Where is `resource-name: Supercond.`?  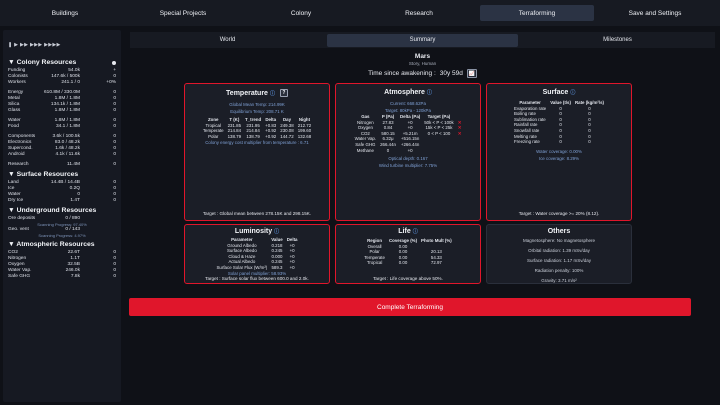 resource-name: Supercond. is located at coordinates (20, 148).